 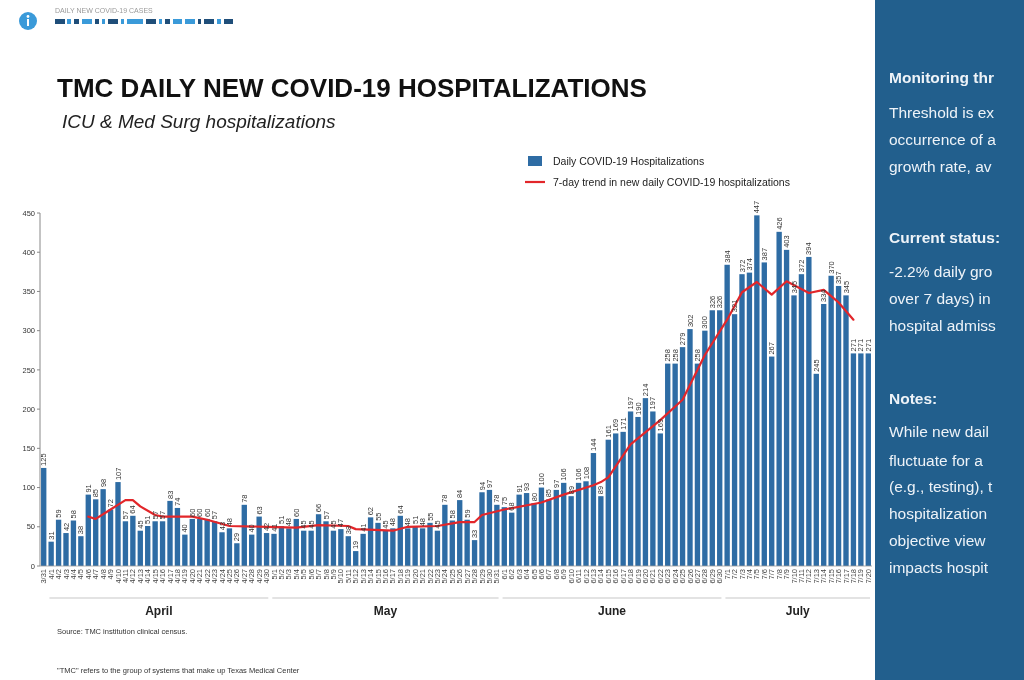 I want to click on text: occurrence of a, so click(x=943, y=139).